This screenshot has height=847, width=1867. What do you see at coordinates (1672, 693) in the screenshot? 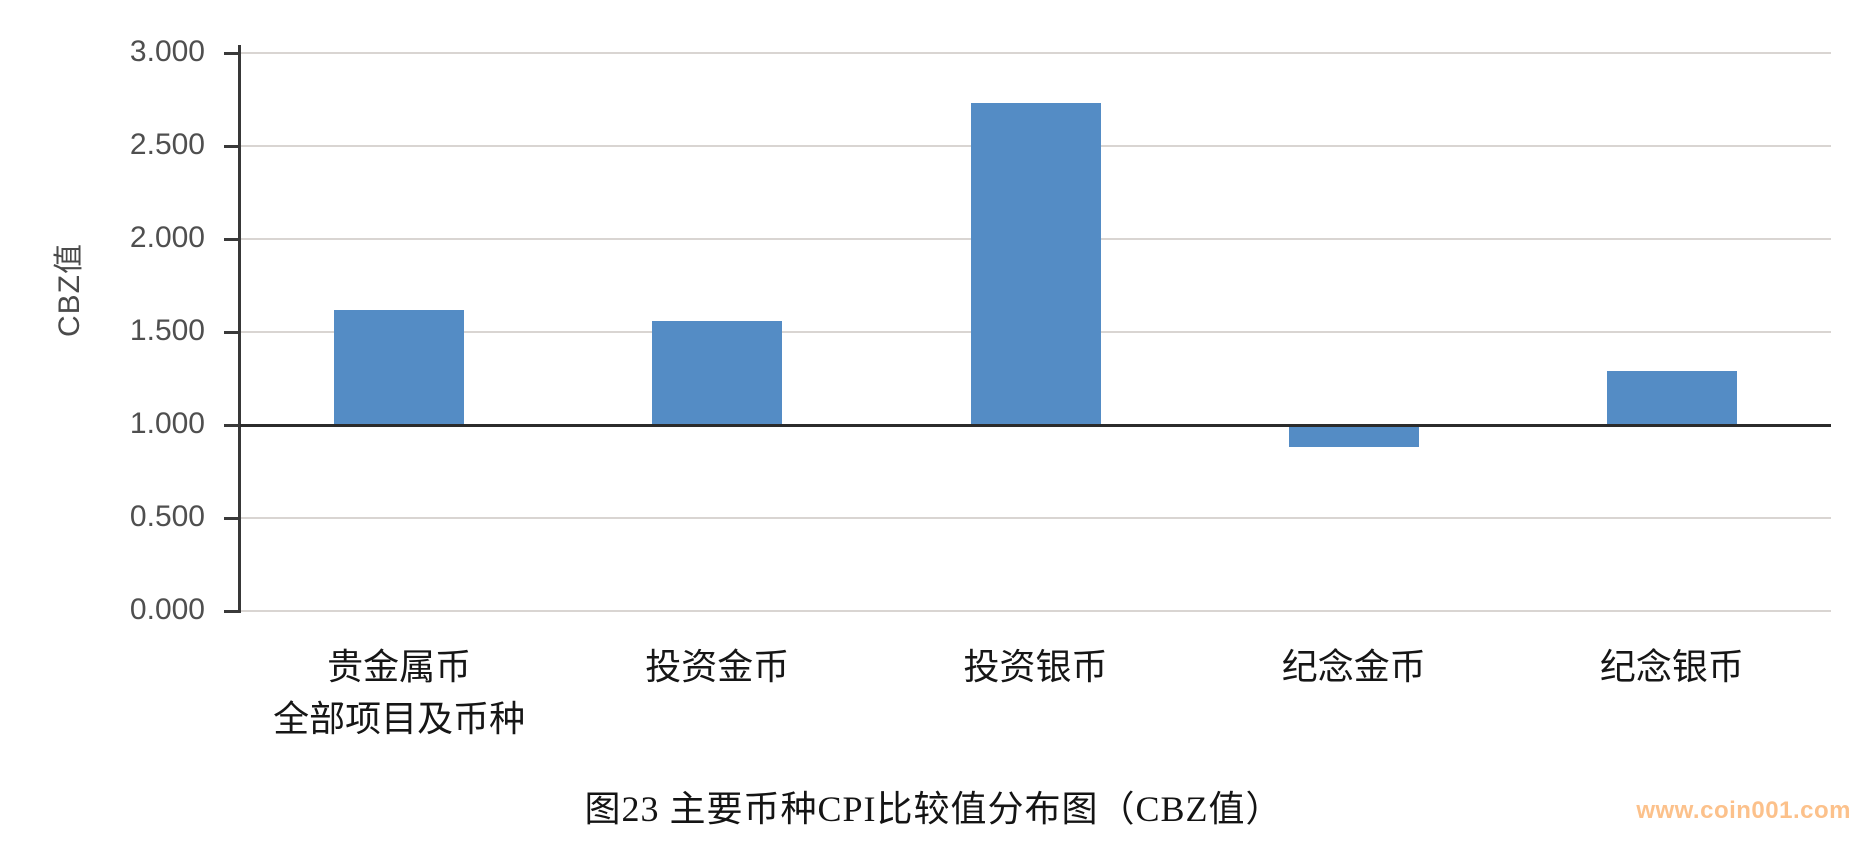
I see `category-label: 纪念银币` at bounding box center [1672, 693].